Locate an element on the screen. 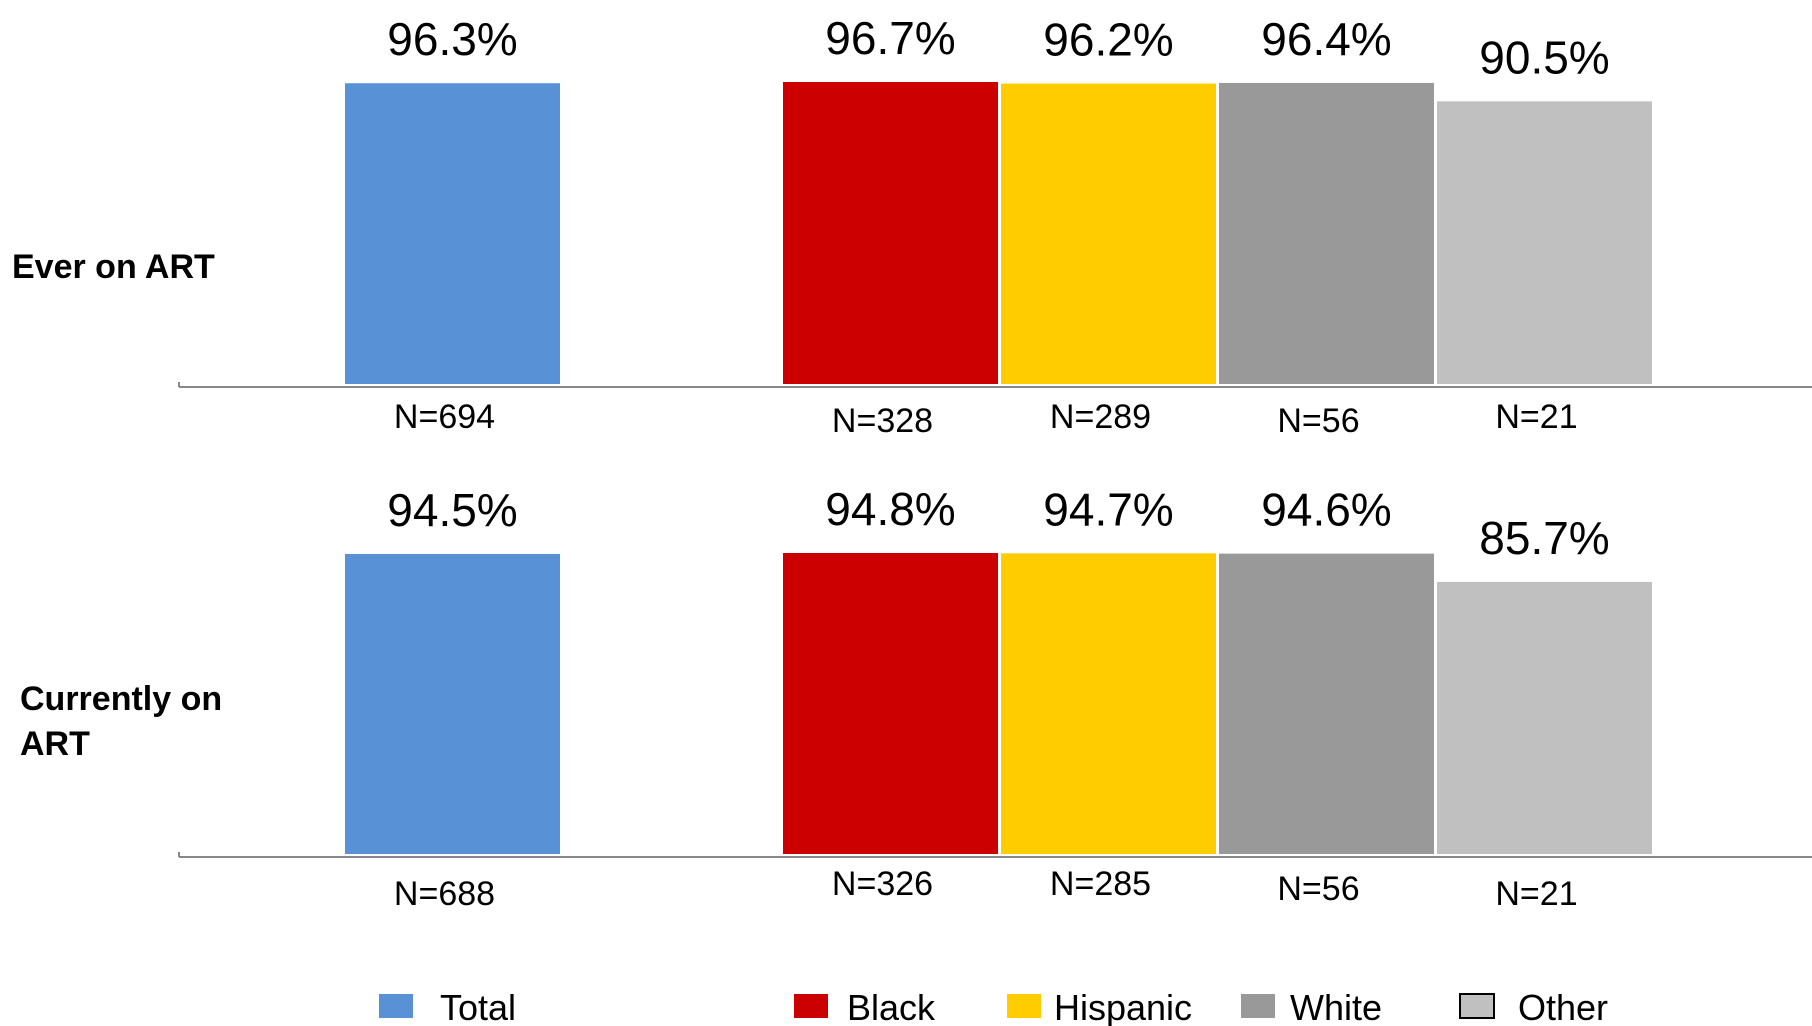 This screenshot has width=1812, height=1026. row-label-ever-on-art: Ever on ART is located at coordinates (113, 267).